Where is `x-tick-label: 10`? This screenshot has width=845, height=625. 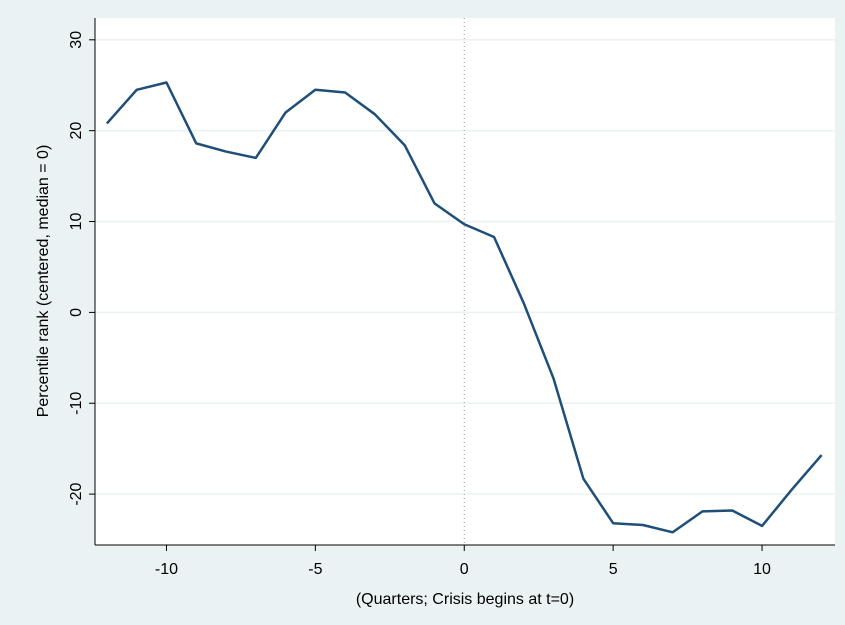
x-tick-label: 10 is located at coordinates (762, 569).